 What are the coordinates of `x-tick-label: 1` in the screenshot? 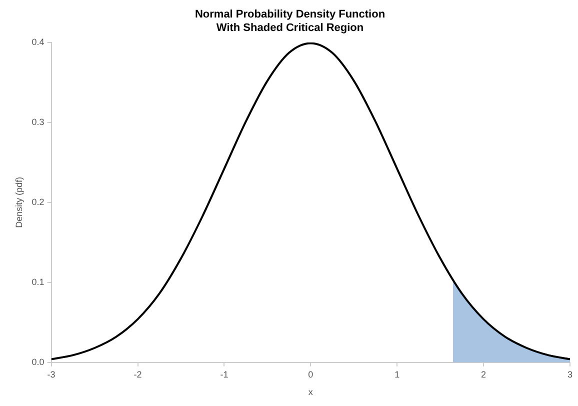 It's located at (397, 374).